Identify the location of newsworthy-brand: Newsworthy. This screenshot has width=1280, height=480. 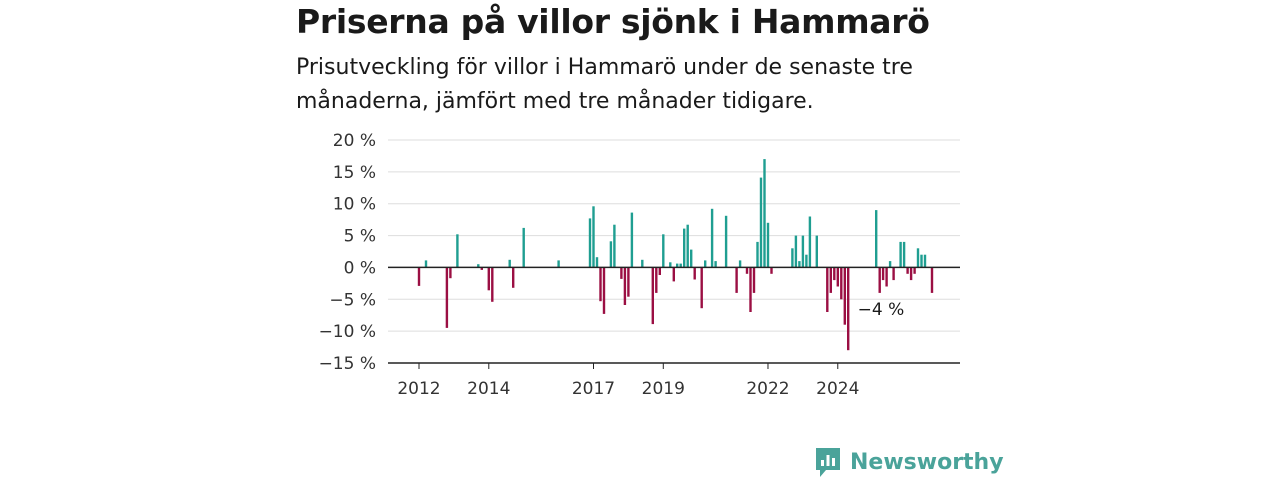
(909, 462).